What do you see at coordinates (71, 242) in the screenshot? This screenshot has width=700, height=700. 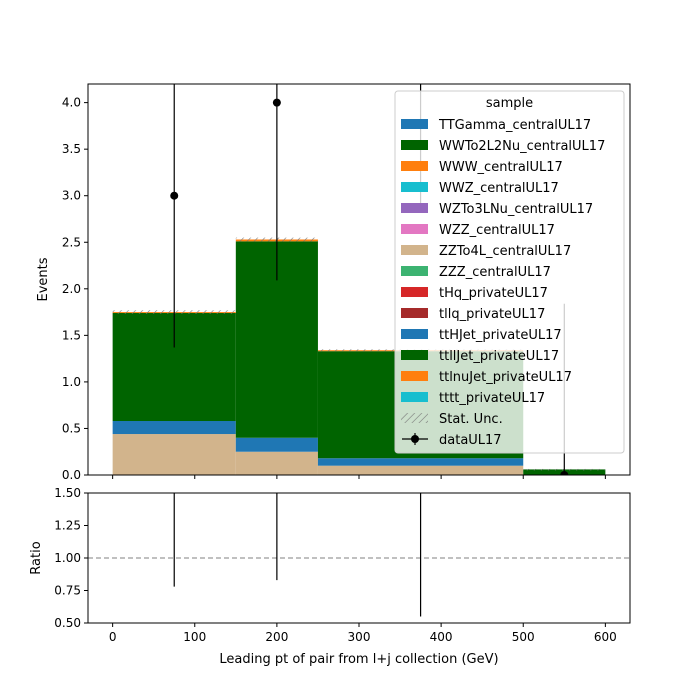 I see `main-ytick-label-5: 2.5` at bounding box center [71, 242].